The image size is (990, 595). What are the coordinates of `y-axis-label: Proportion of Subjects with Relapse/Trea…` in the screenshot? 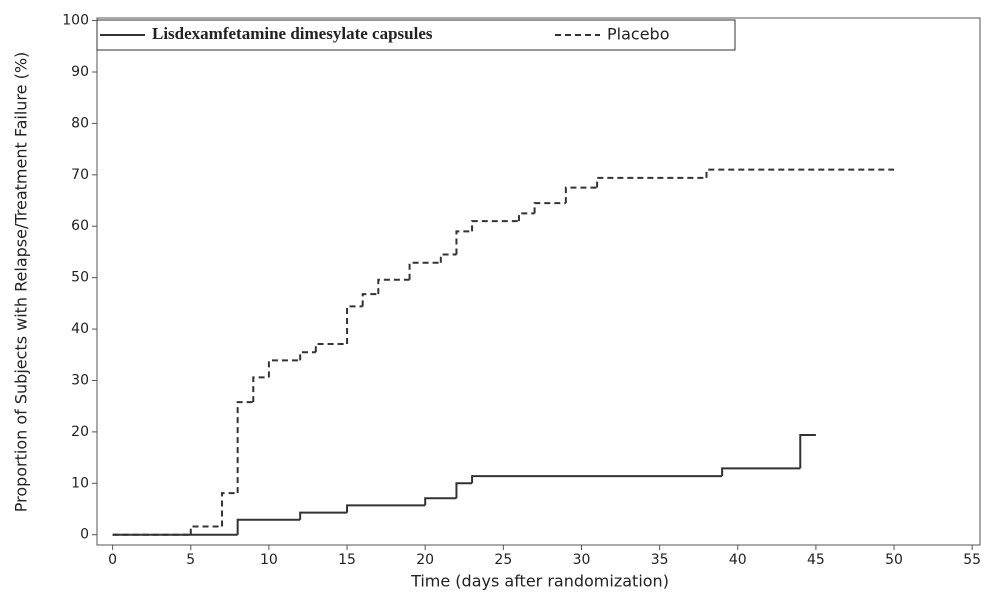 It's located at (21, 282).